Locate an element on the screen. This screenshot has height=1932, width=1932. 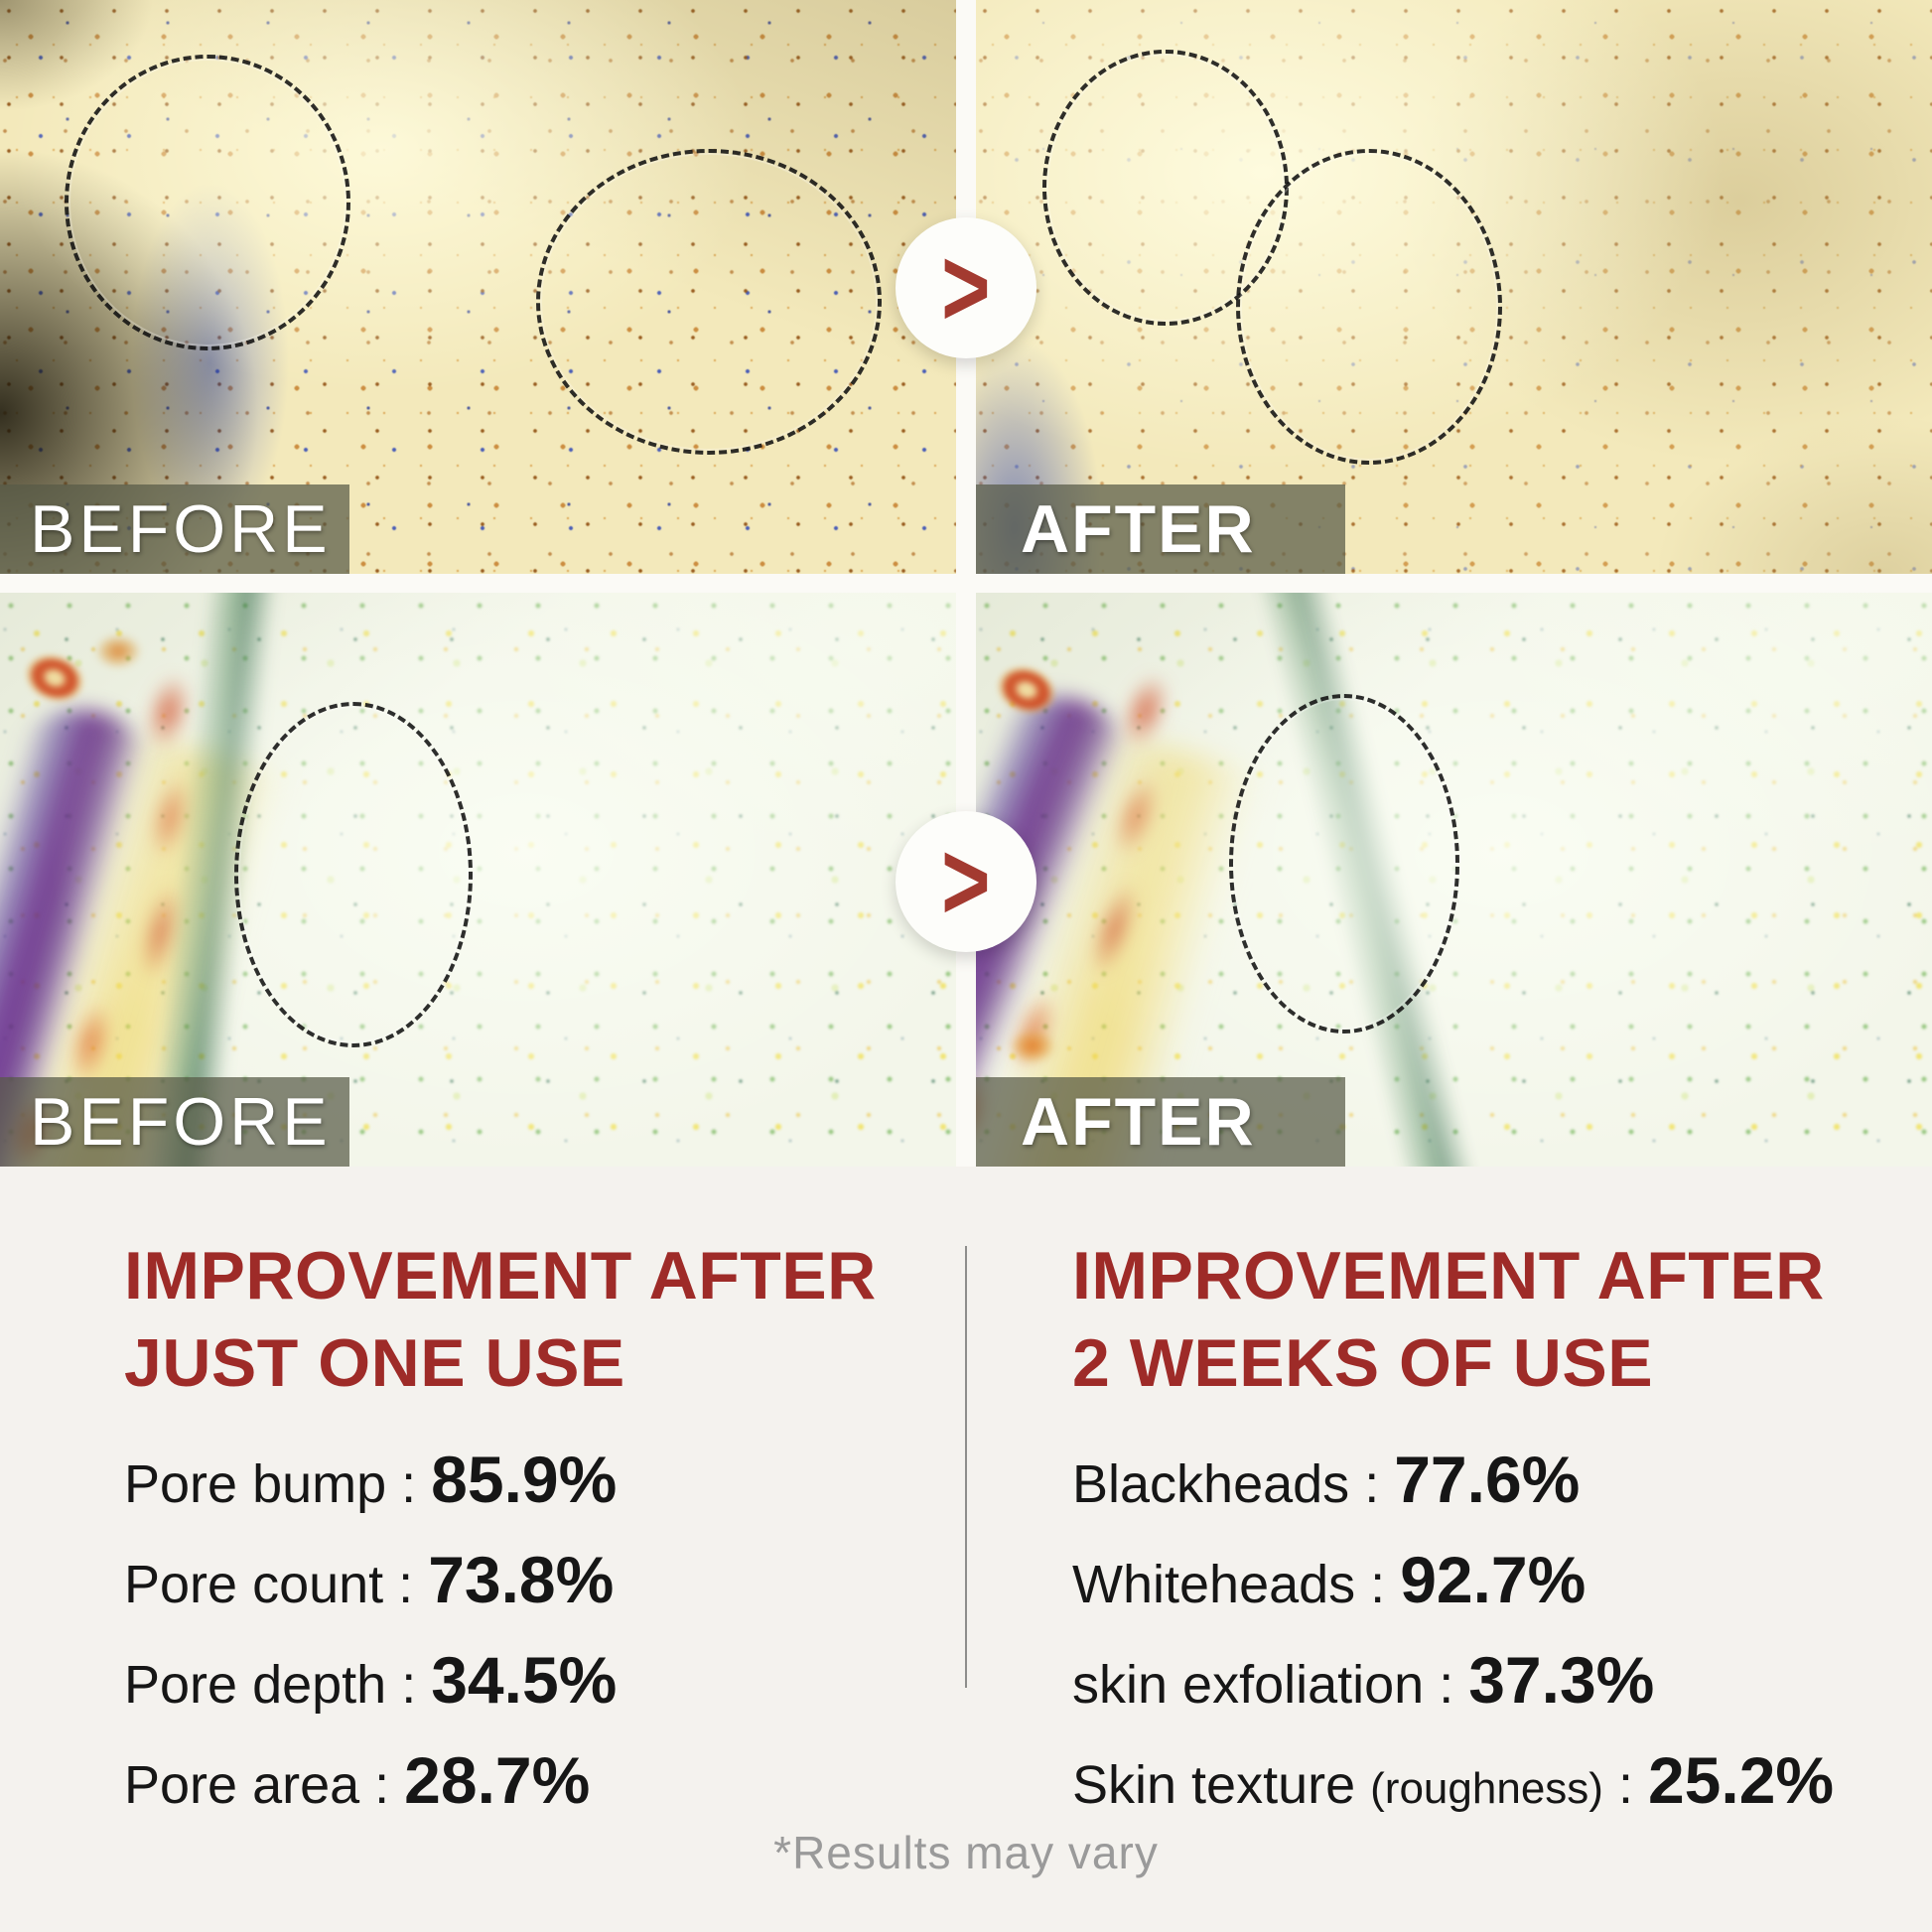
stat-row: Whiteheads92.7% : 92.7% is located at coordinates (1484, 1582).